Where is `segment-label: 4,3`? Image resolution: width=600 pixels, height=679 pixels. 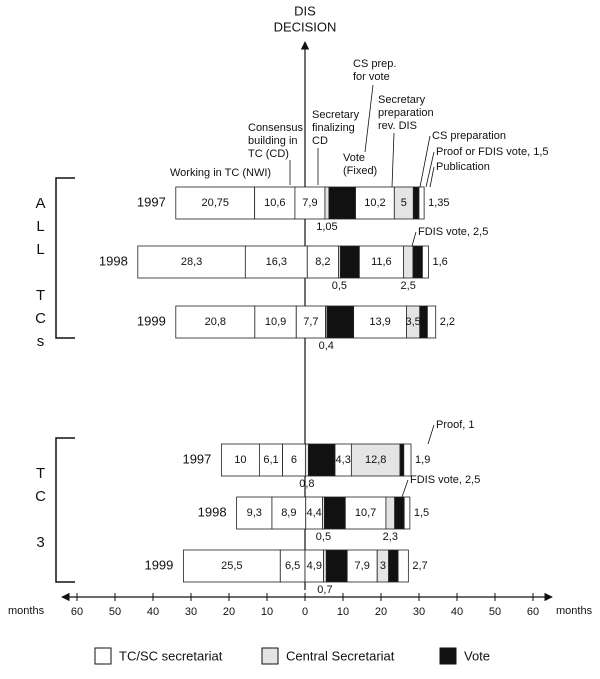
segment-label: 4,3 is located at coordinates (343, 460).